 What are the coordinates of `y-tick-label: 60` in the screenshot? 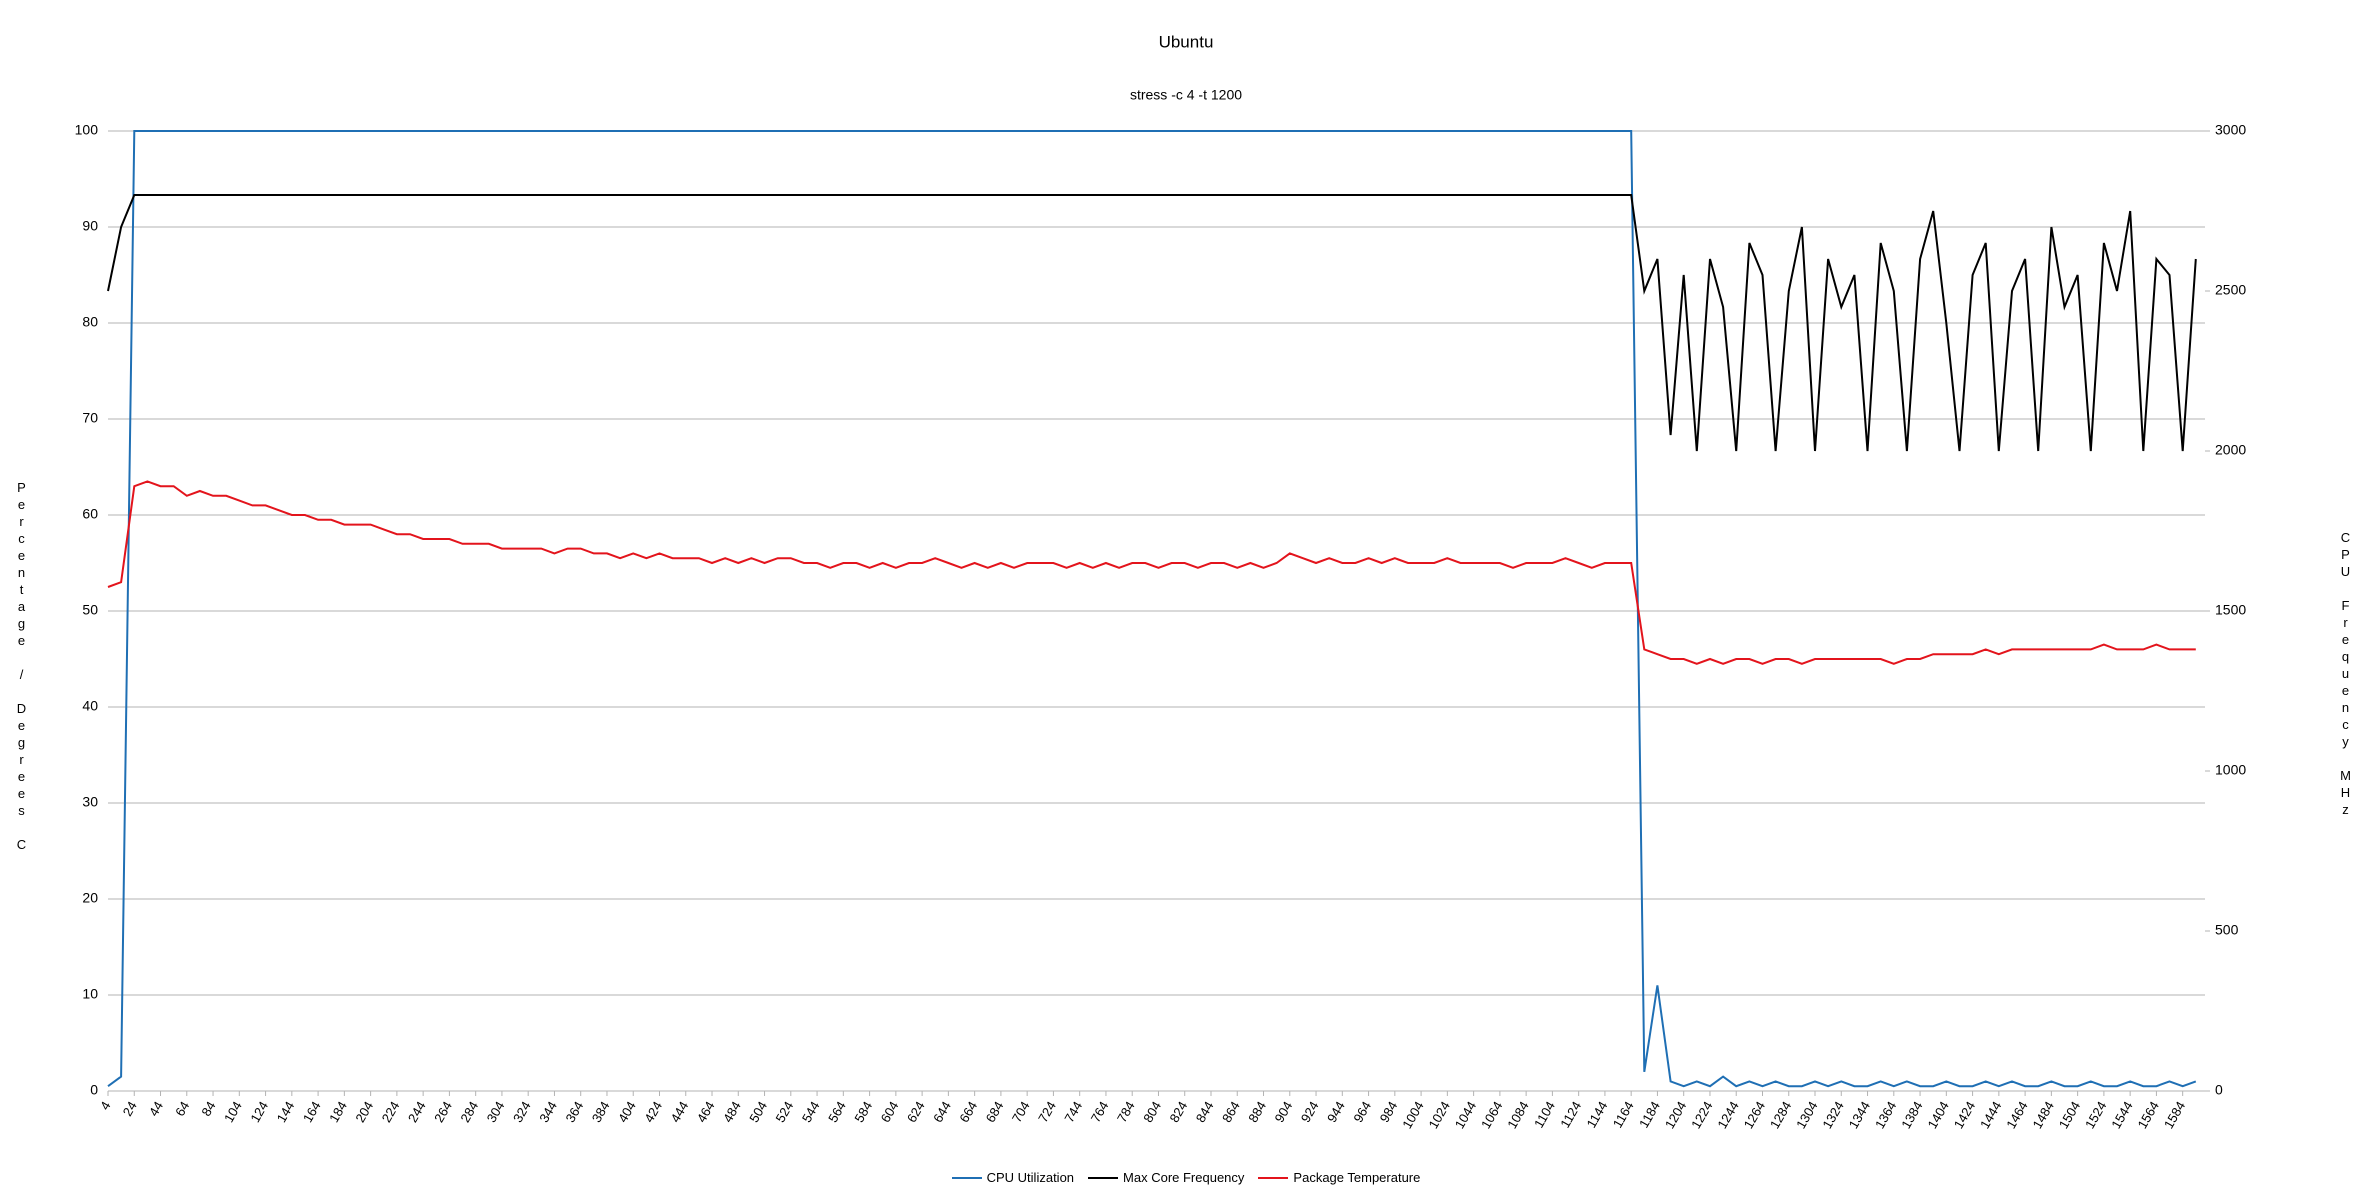 It's located at (90, 514).